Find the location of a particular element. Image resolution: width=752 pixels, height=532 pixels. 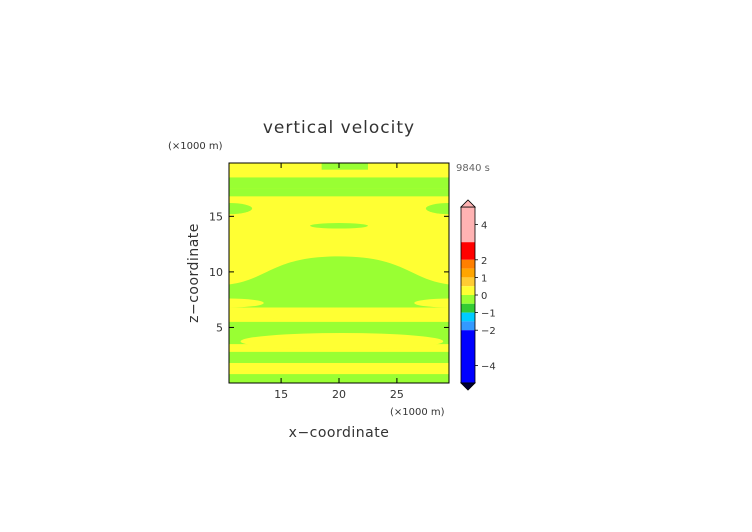

y-axis-label: z−coordinate is located at coordinates (194, 273).